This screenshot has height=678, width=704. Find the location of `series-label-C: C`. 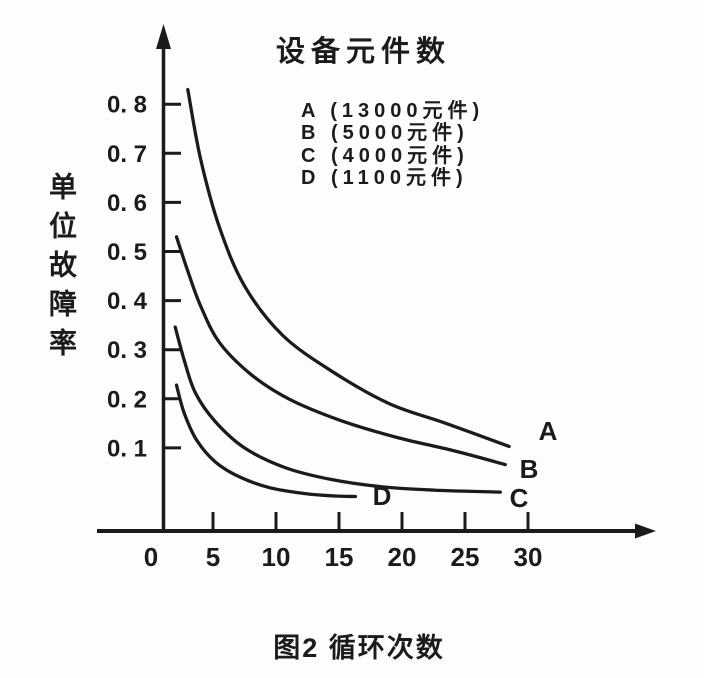

series-label-C: C is located at coordinates (519, 498).